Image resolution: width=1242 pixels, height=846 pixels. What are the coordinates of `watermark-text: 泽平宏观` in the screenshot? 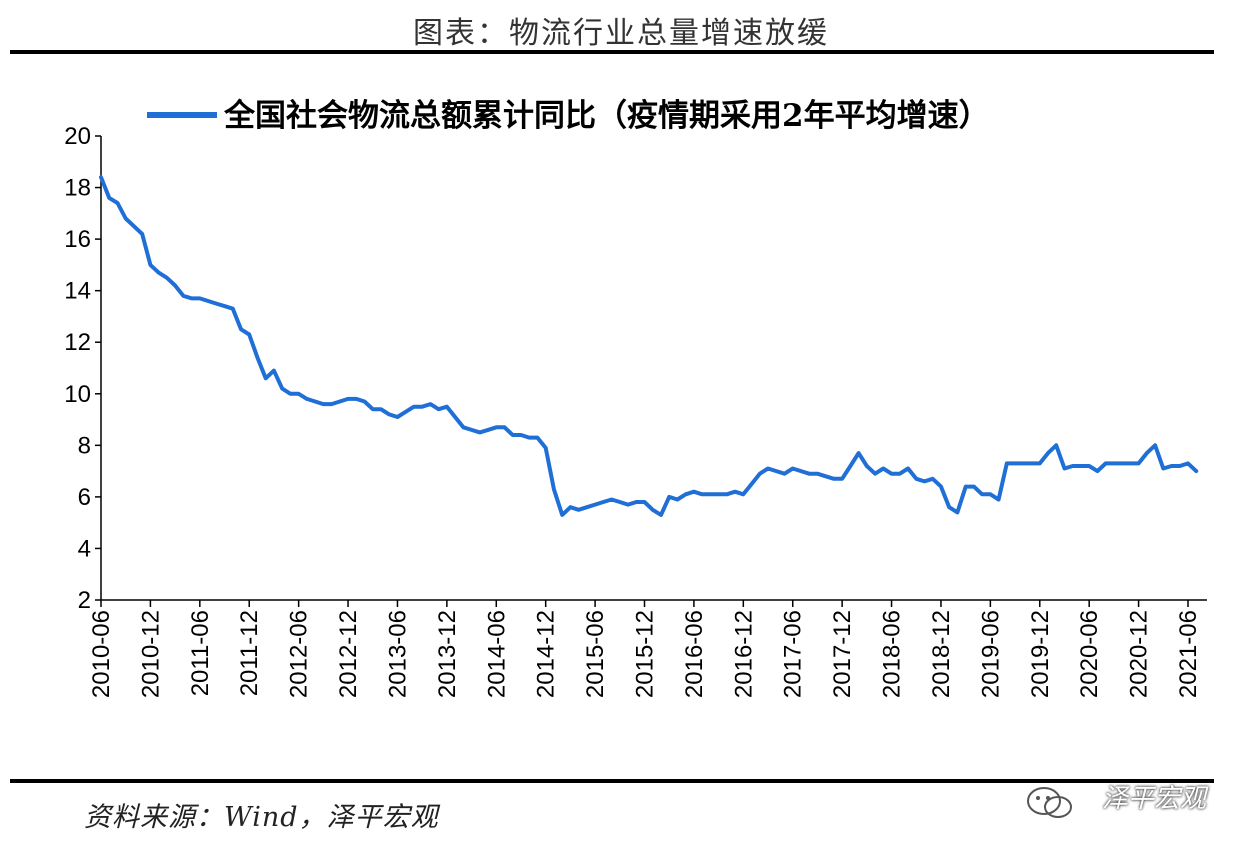 It's located at (1153, 799).